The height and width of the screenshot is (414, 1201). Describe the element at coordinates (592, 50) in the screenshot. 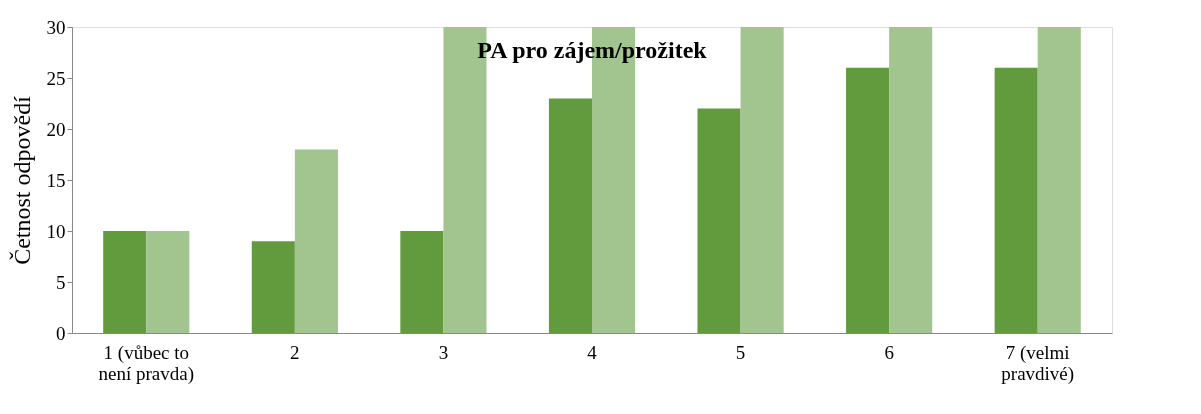

I see `chart-title: PA pro zájem/prožitek` at that location.